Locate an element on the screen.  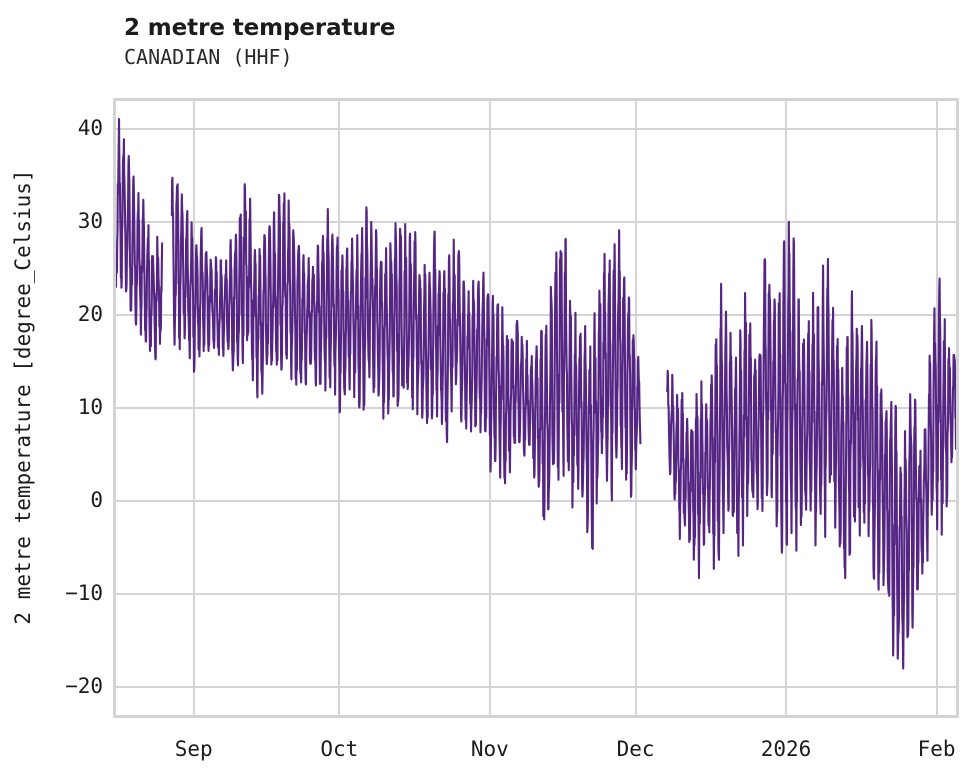
x-axis-tick-label: Dec is located at coordinates (635, 749).